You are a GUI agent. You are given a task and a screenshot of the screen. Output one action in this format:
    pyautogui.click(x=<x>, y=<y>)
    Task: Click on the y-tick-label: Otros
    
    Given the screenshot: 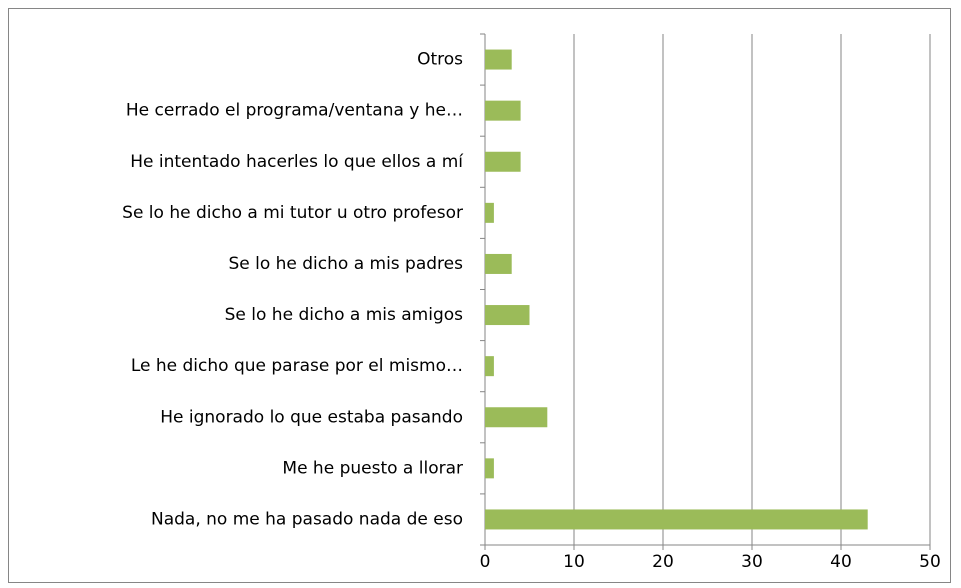 What is the action you would take?
    pyautogui.click(x=440, y=60)
    